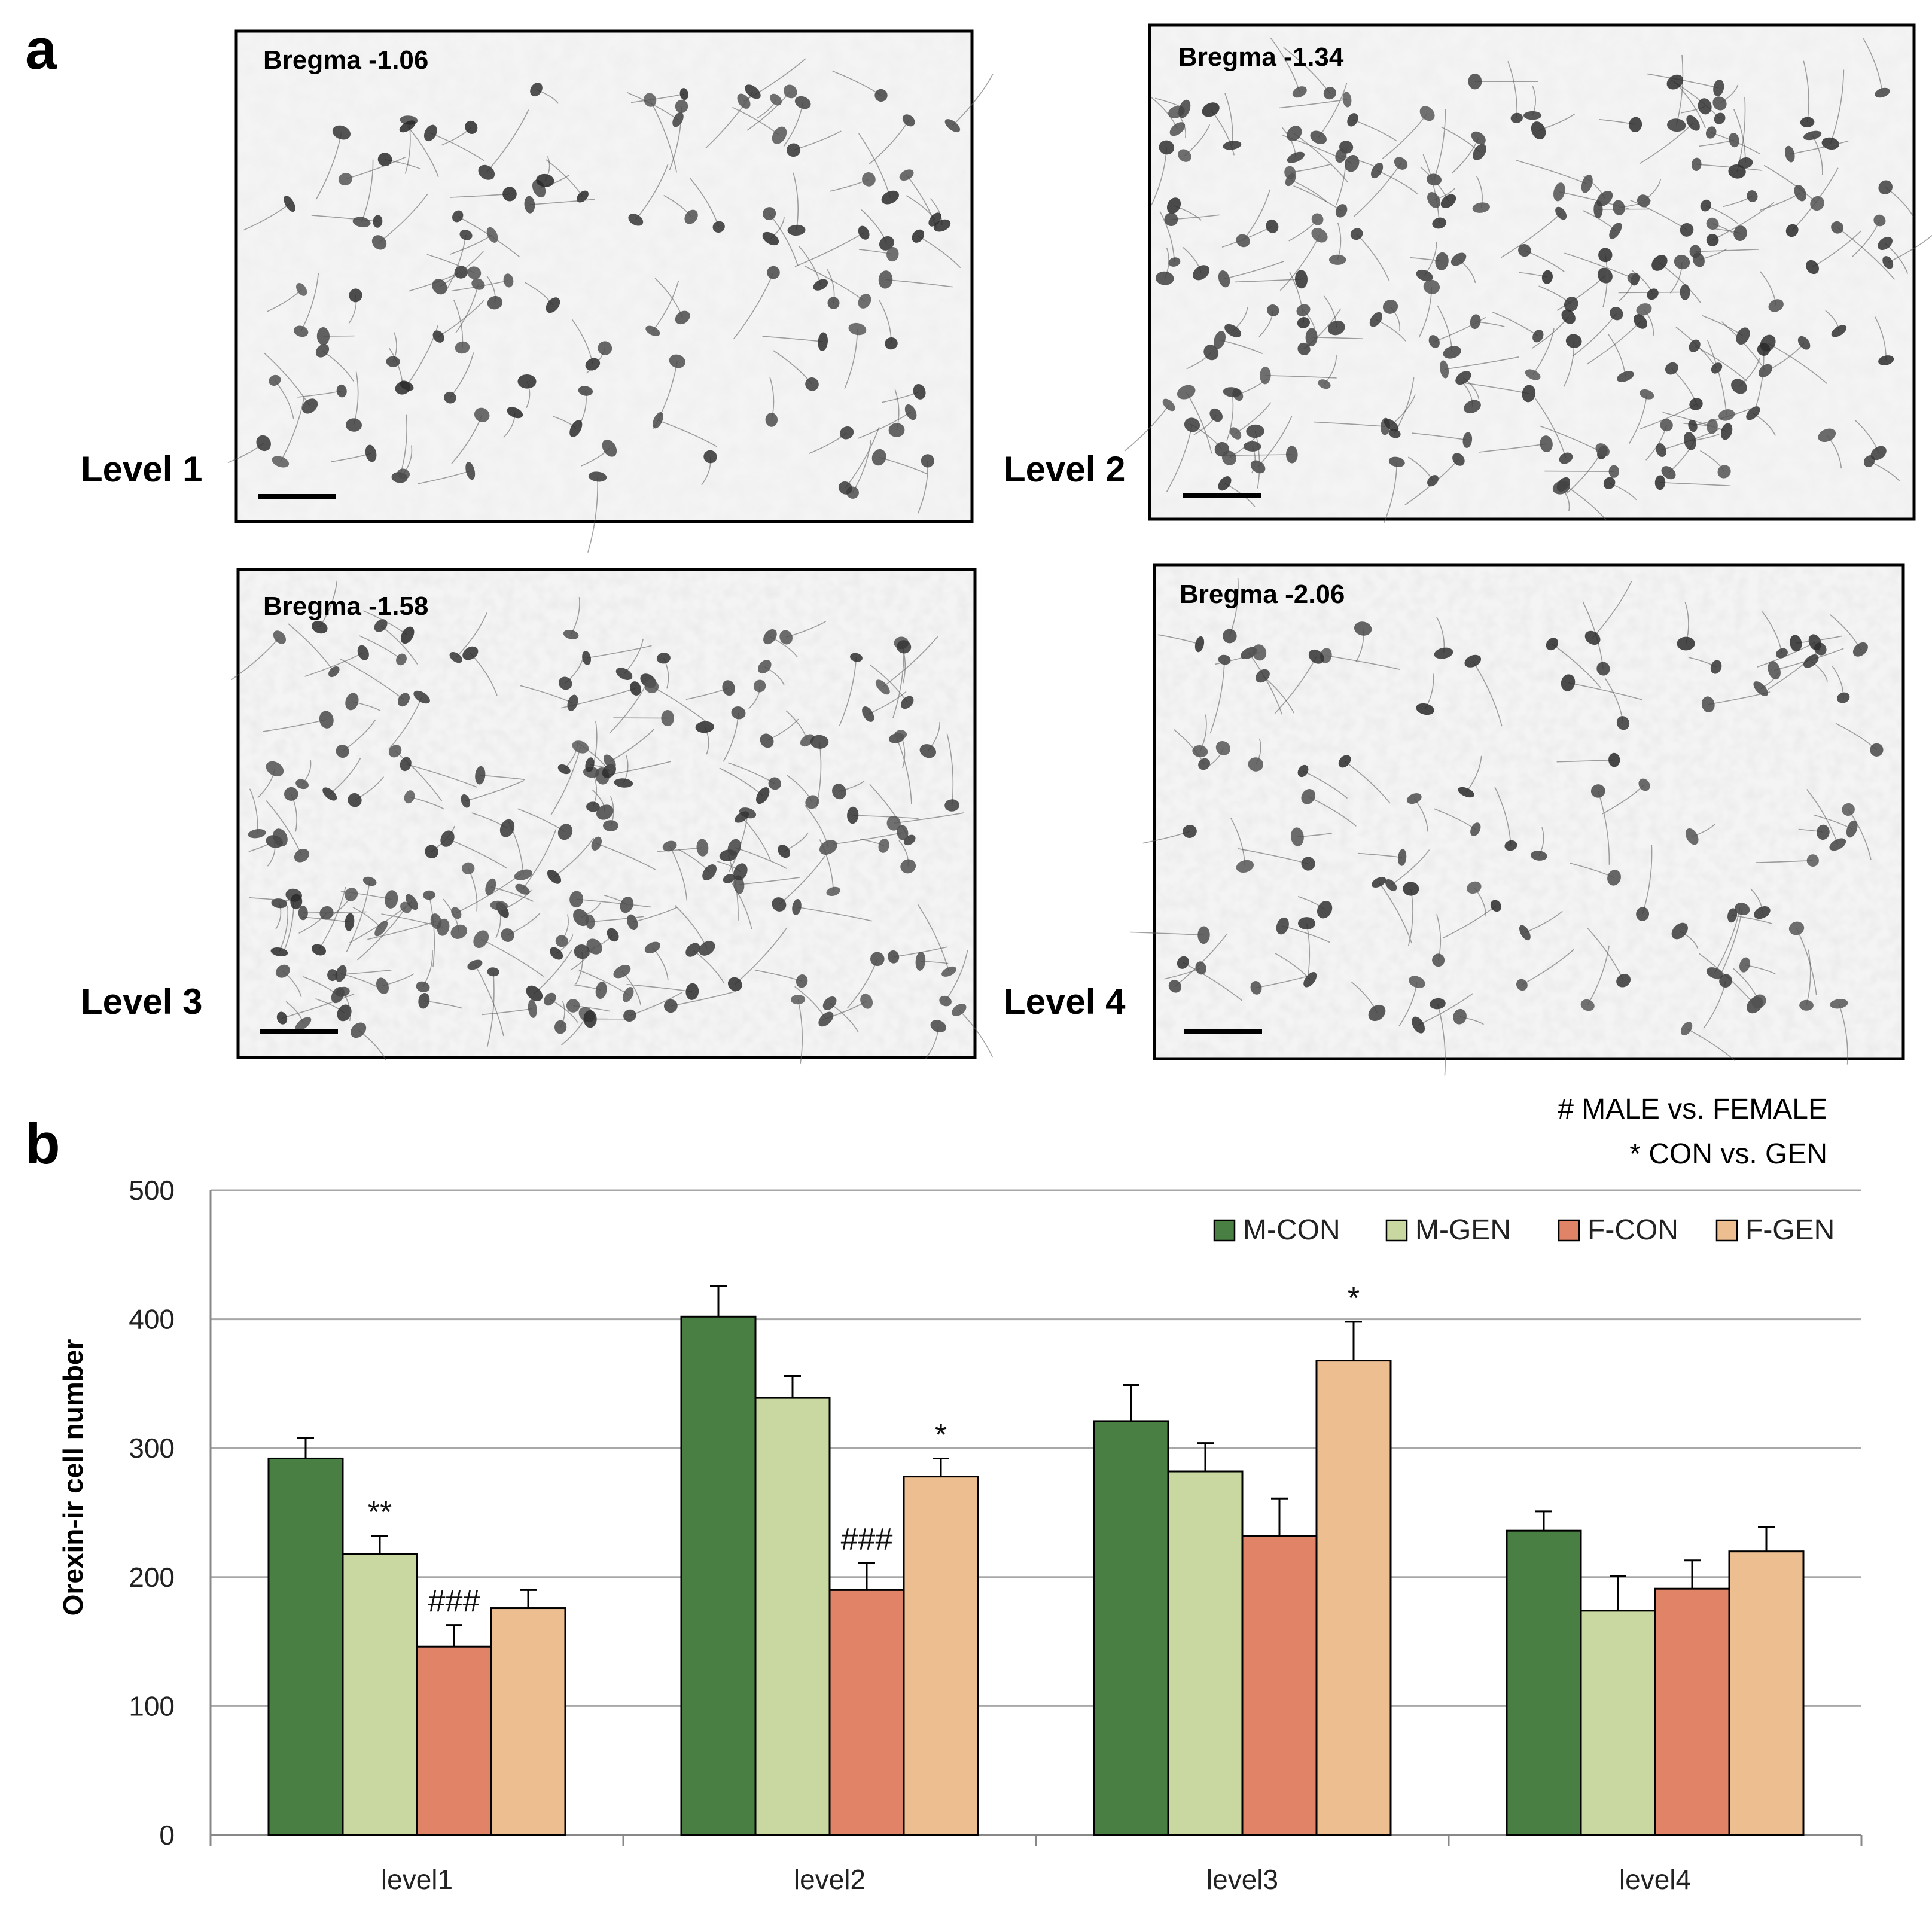 Image resolution: width=1932 pixels, height=1923 pixels. I want to click on micrograph-level-2: Bregma -1.34, so click(1528, 273).